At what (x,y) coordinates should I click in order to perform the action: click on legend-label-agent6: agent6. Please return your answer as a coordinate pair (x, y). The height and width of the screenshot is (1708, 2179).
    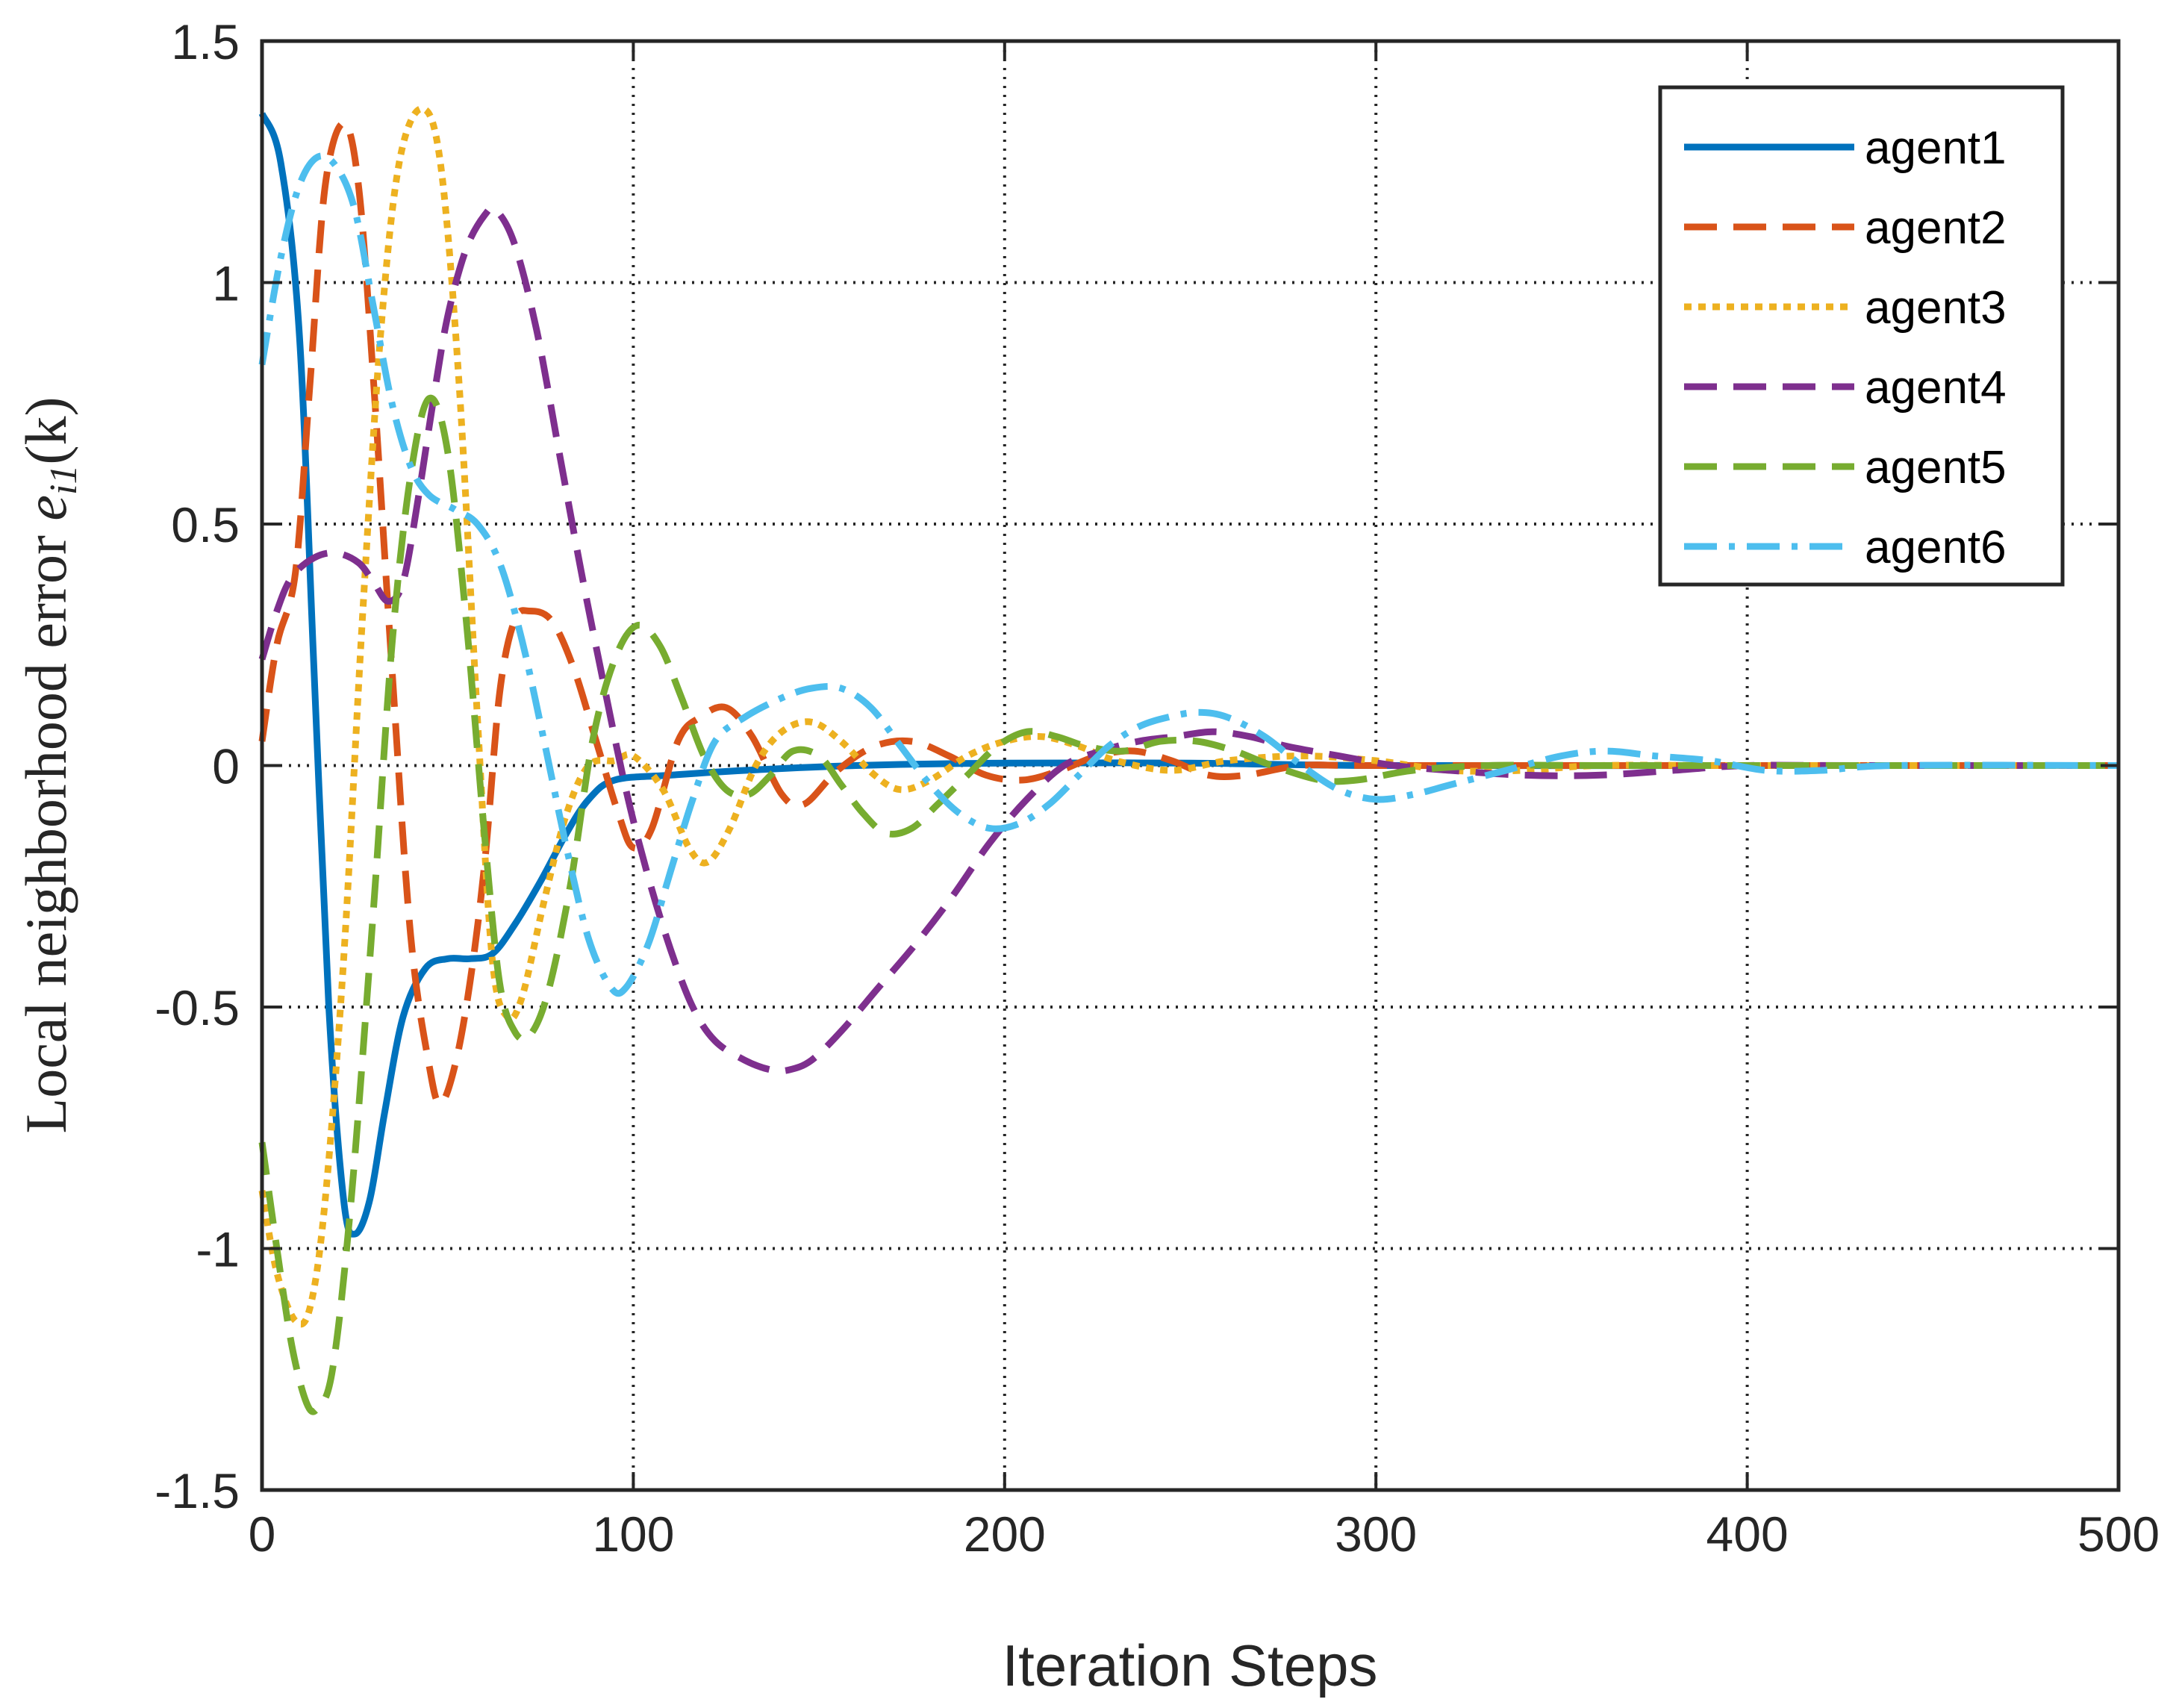
    Looking at the image, I should click on (1936, 547).